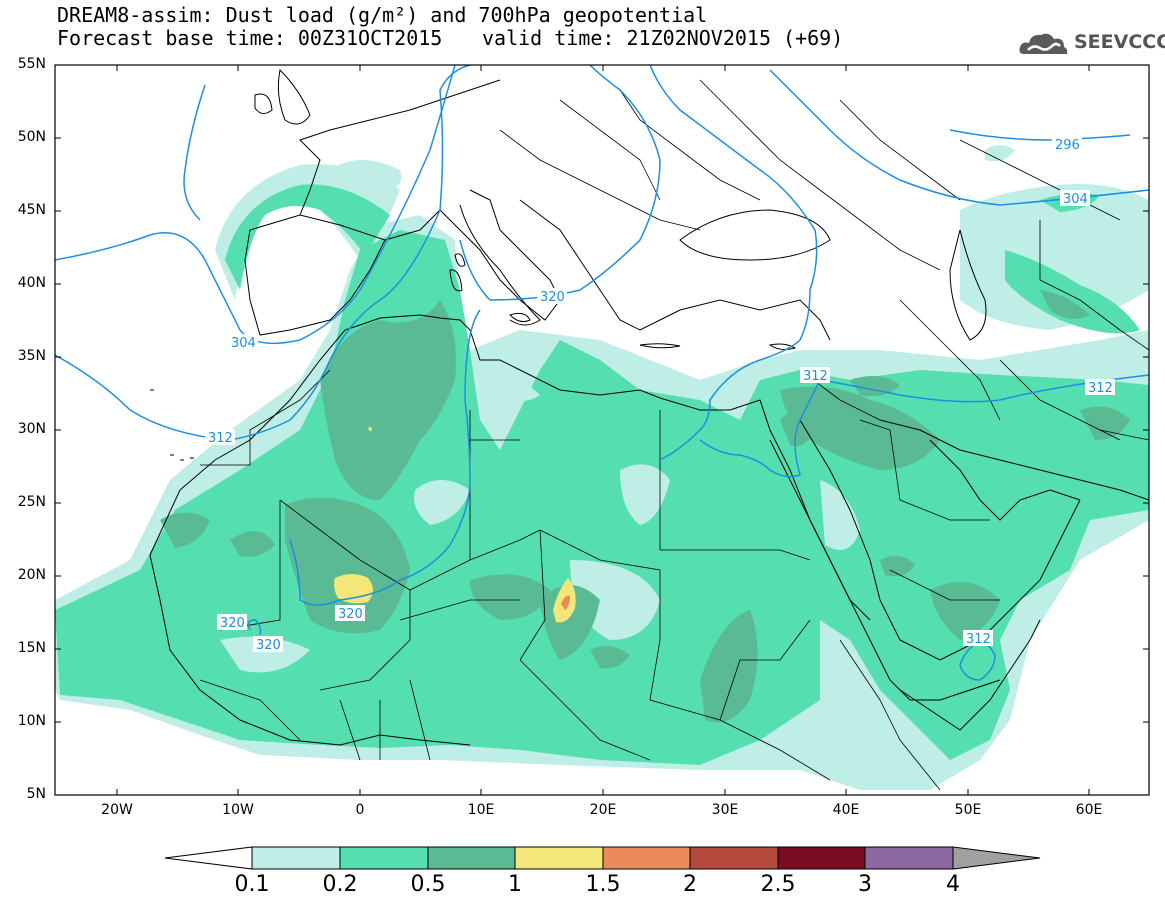 This screenshot has height=907, width=1165. Describe the element at coordinates (603, 884) in the screenshot. I see `colorbar-label: 1.5` at that location.